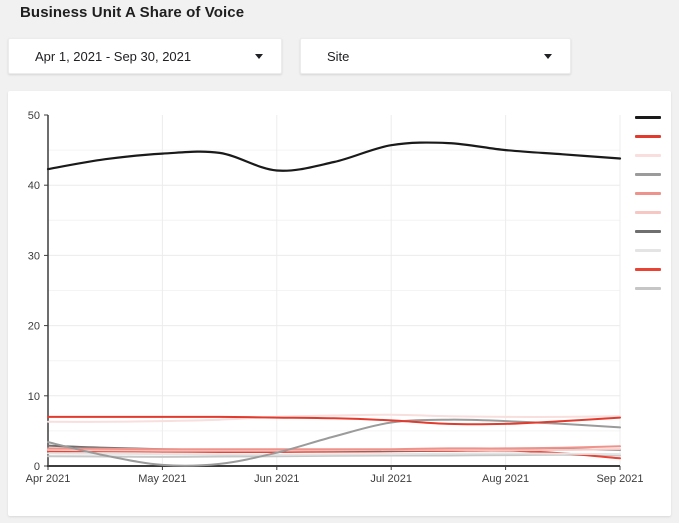 This screenshot has height=523, width=679. I want to click on x-tick-label: Jul 2021, so click(391, 479).